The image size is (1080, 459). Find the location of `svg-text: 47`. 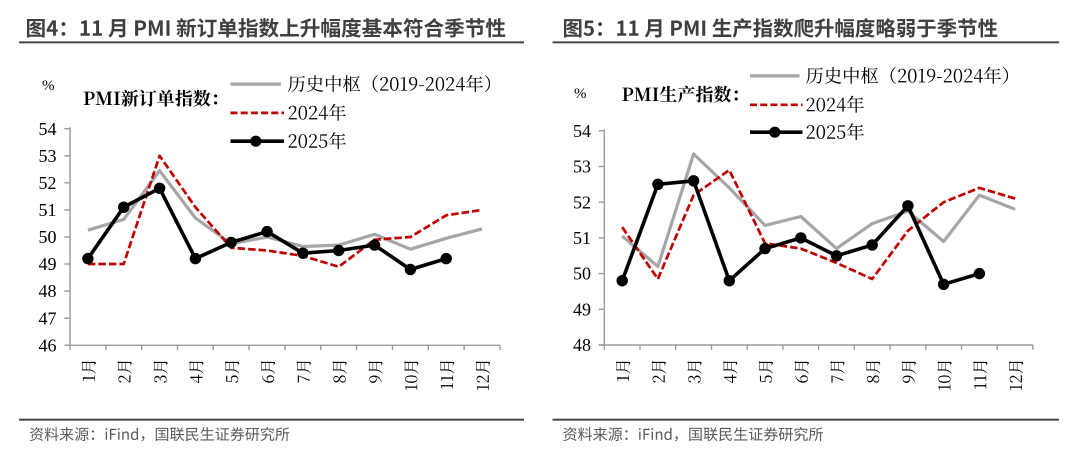

svg-text: 47 is located at coordinates (48, 318).